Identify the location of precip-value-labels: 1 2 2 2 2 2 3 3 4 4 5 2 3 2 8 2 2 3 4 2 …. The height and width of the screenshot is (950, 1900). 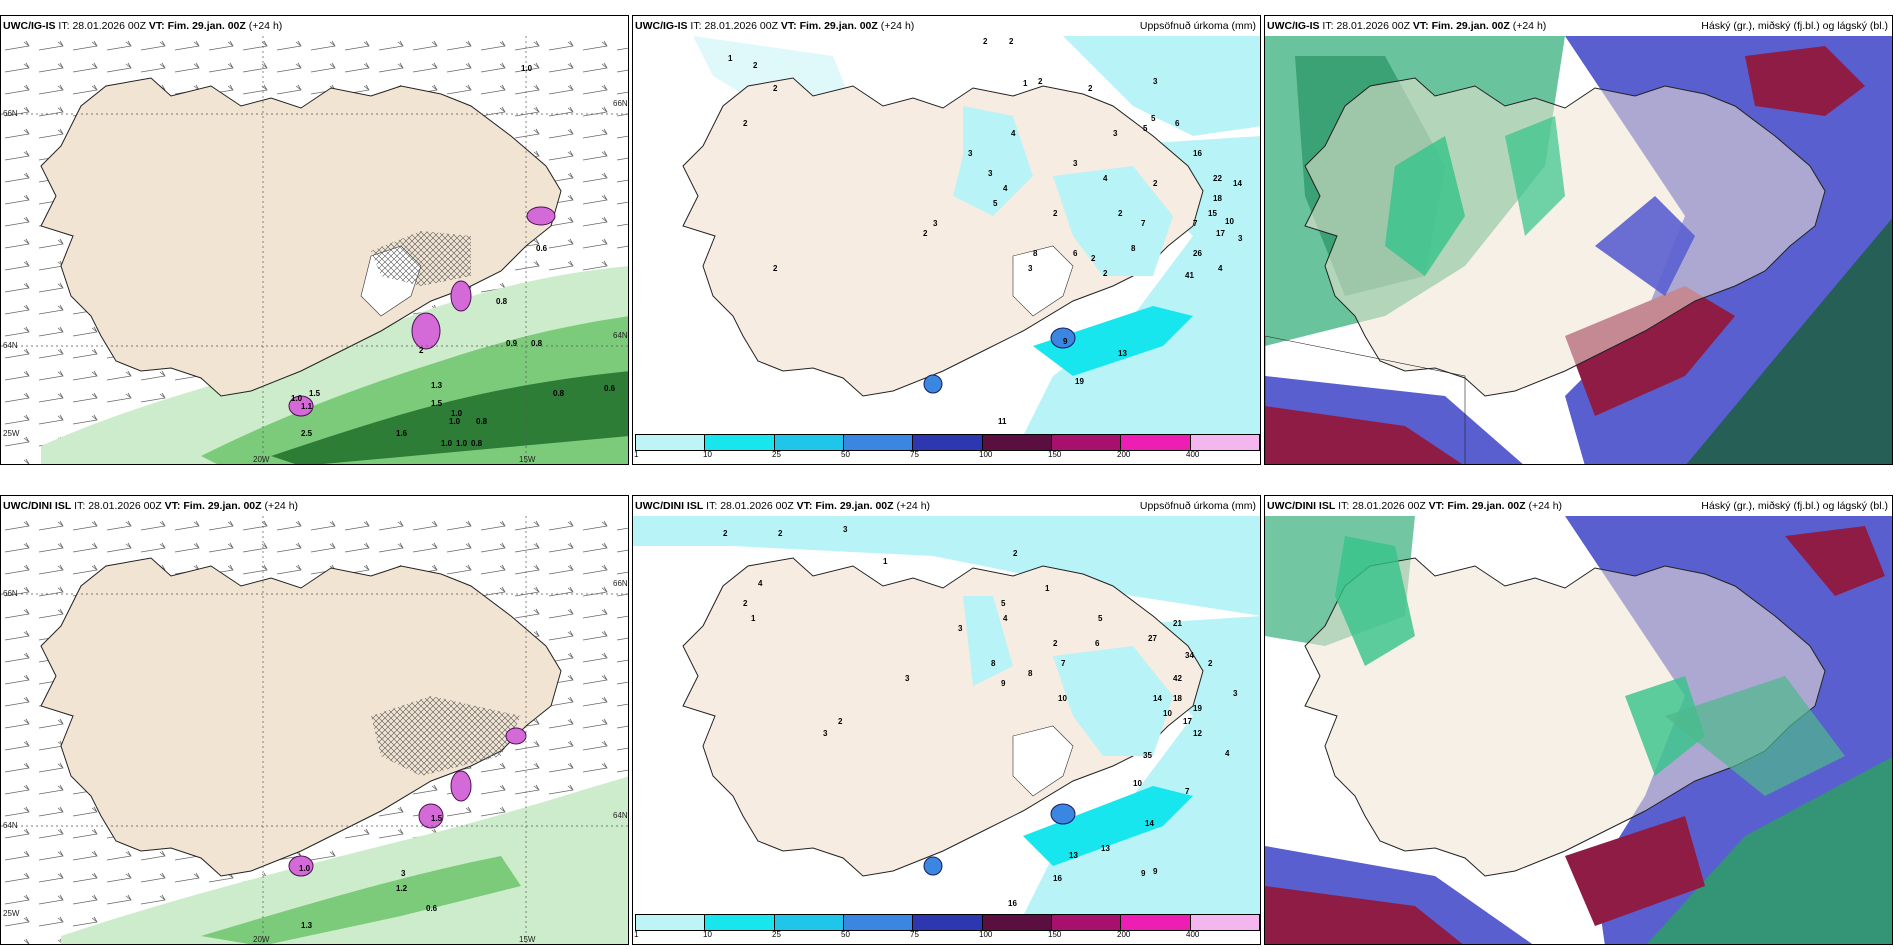
(985, 231).